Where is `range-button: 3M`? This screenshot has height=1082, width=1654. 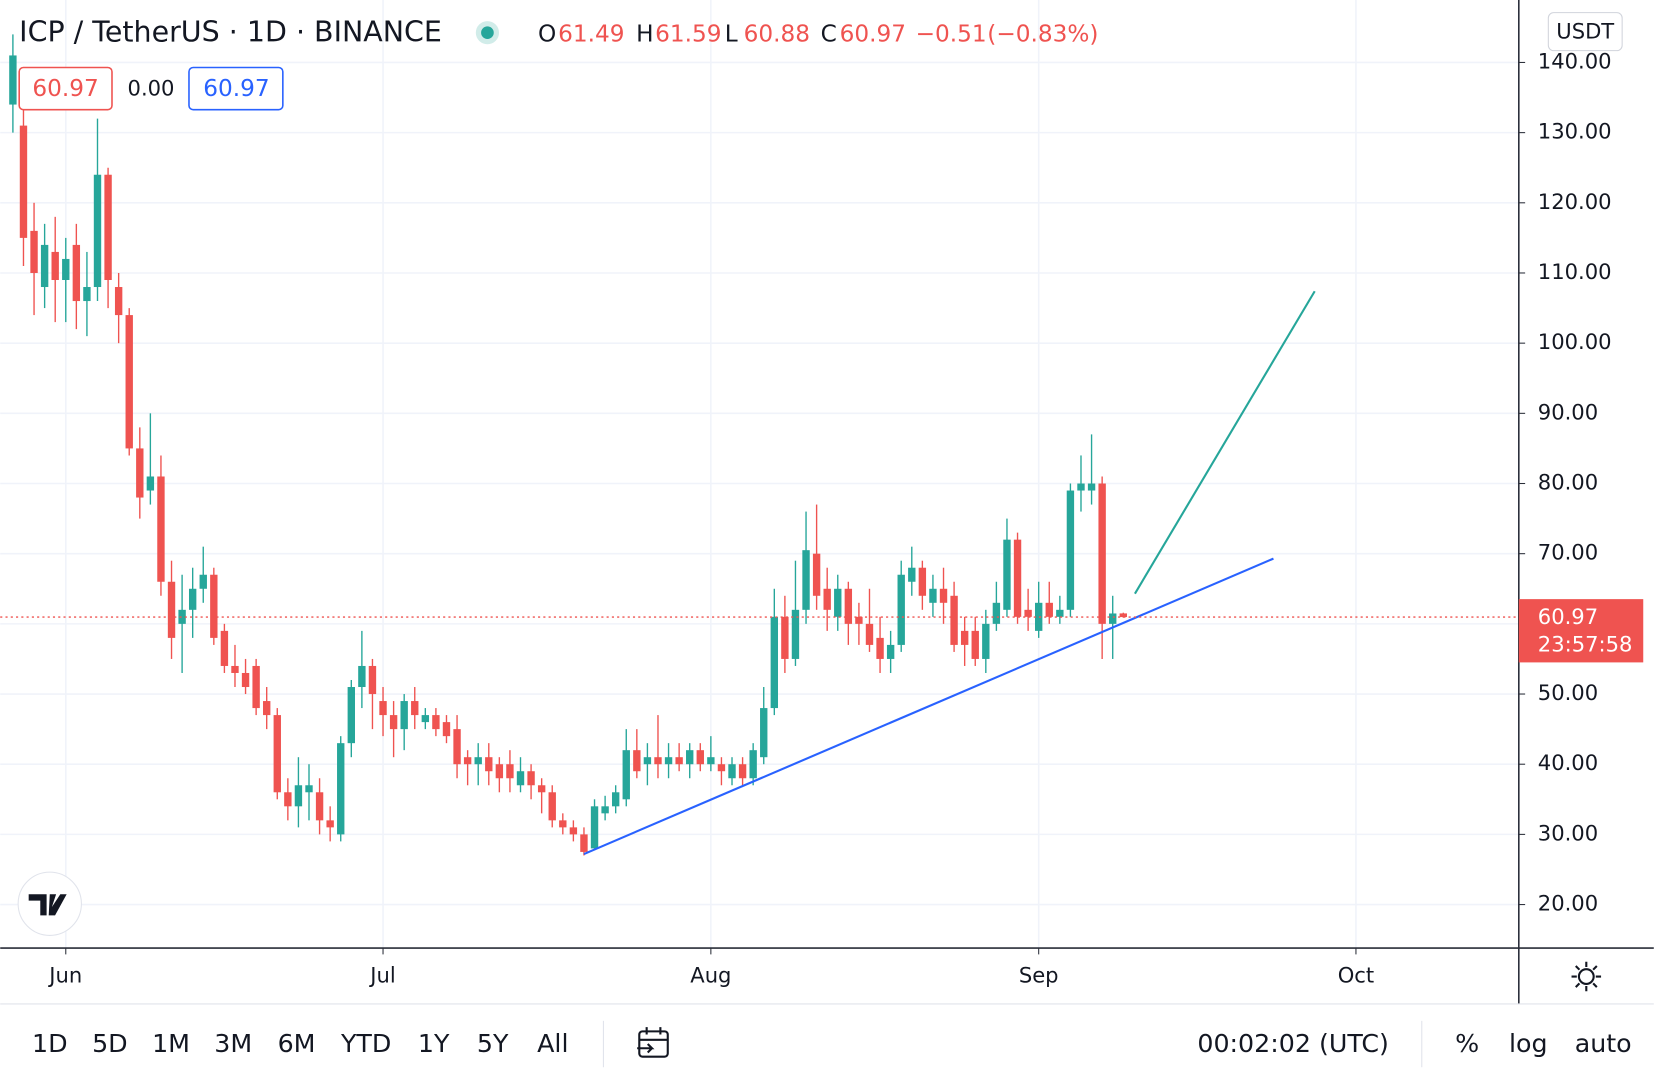
range-button: 3M is located at coordinates (233, 1043).